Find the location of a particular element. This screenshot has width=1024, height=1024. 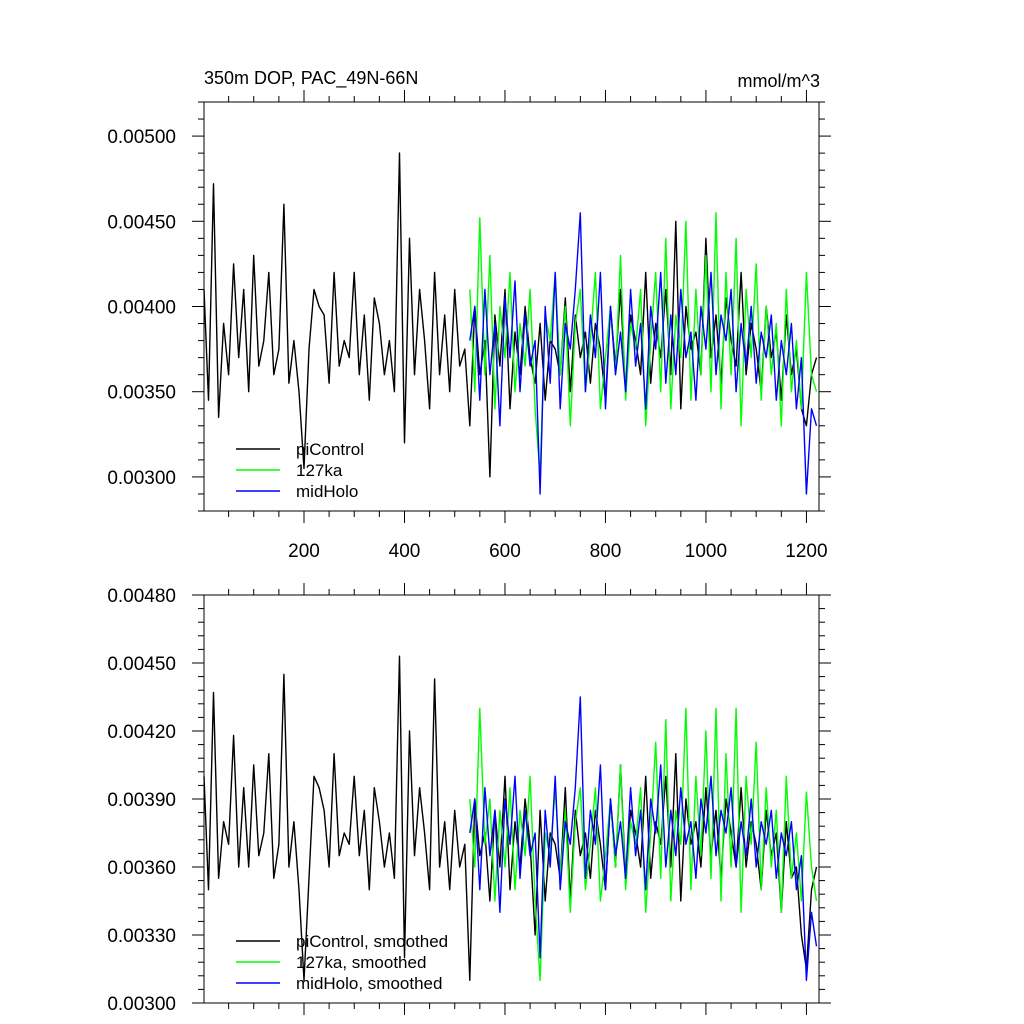

x-tick-label: 800 is located at coordinates (606, 551).